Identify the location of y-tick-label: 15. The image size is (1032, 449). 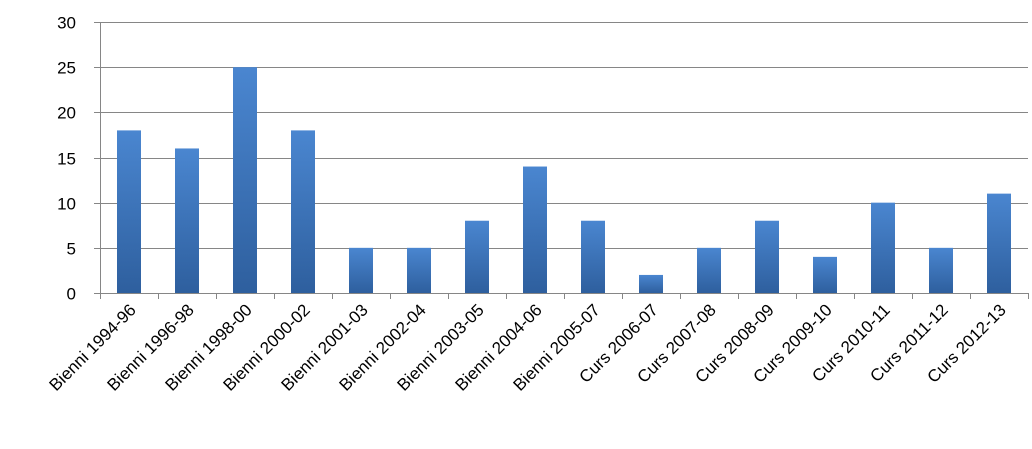
(66, 159).